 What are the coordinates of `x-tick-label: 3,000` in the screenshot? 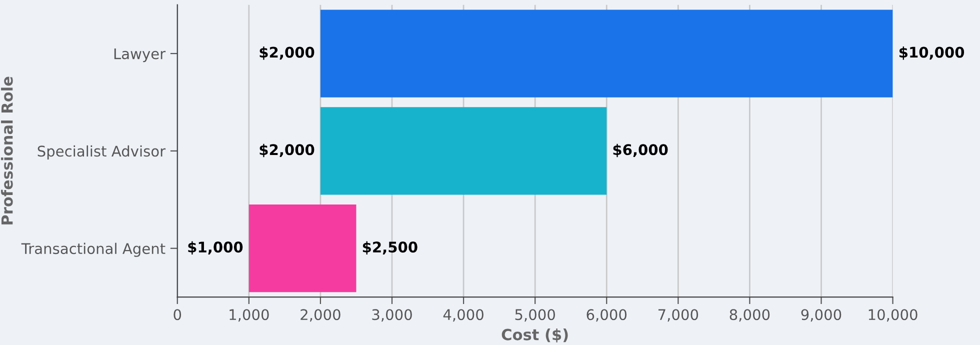 It's located at (392, 315).